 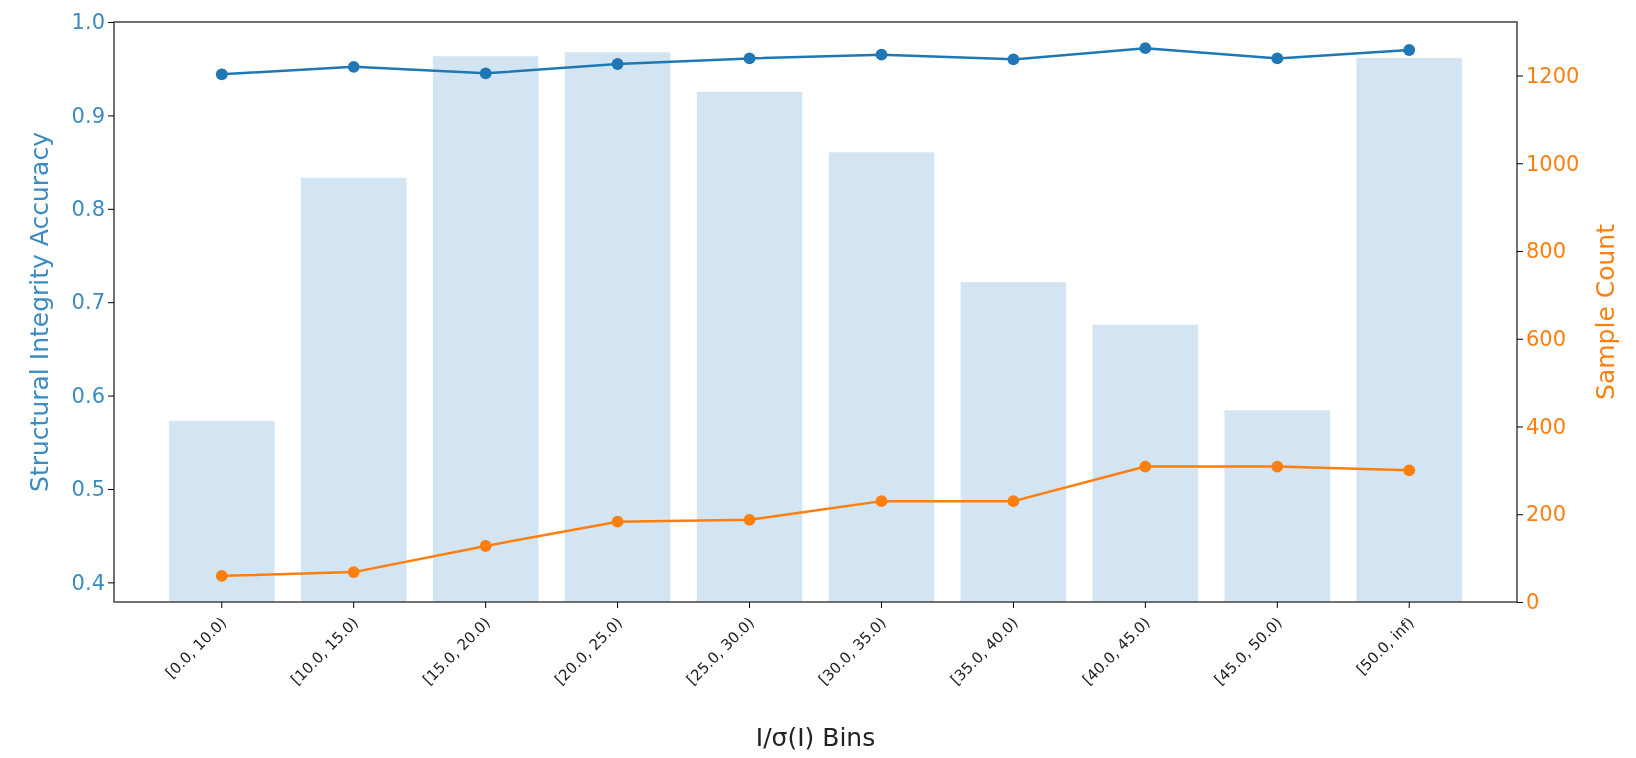 What do you see at coordinates (1546, 251) in the screenshot?
I see `y2-tick-label: 800` at bounding box center [1546, 251].